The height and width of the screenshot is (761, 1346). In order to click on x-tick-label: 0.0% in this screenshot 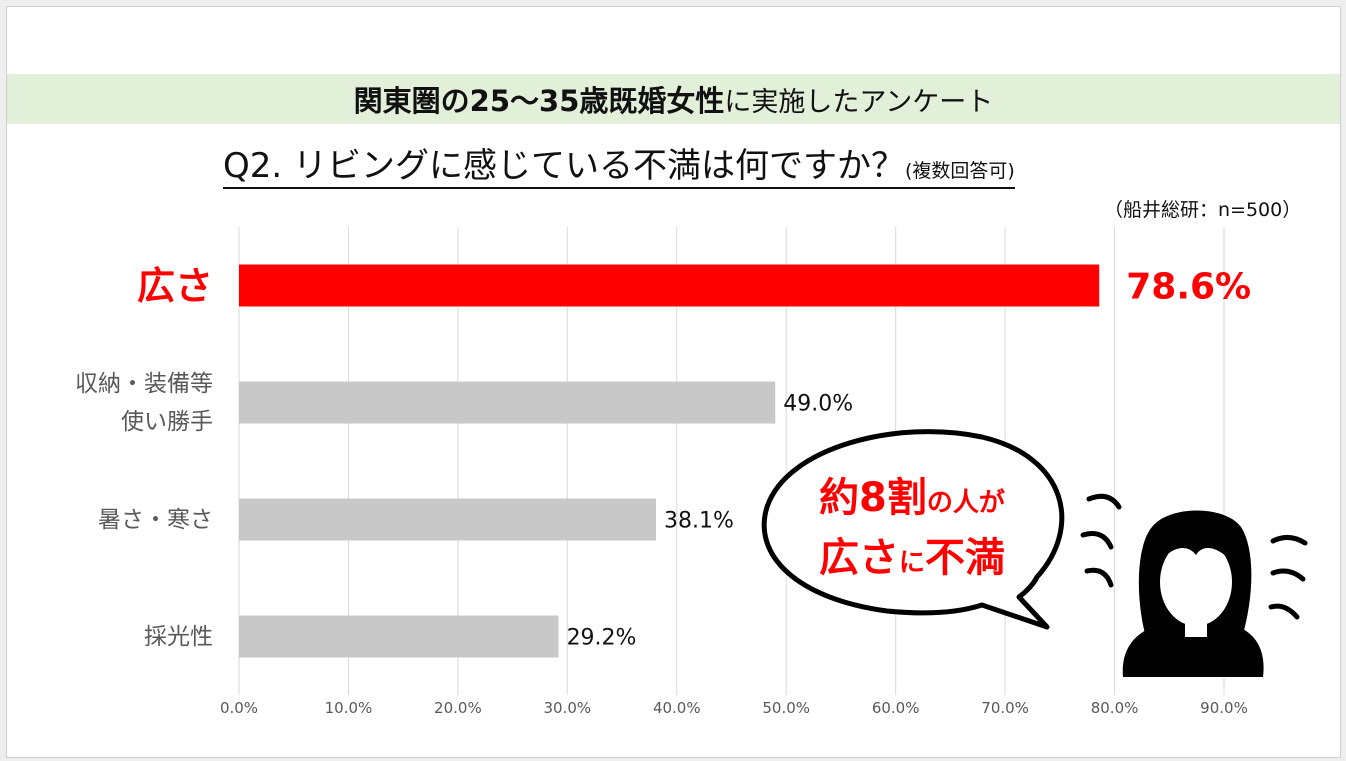, I will do `click(239, 708)`.